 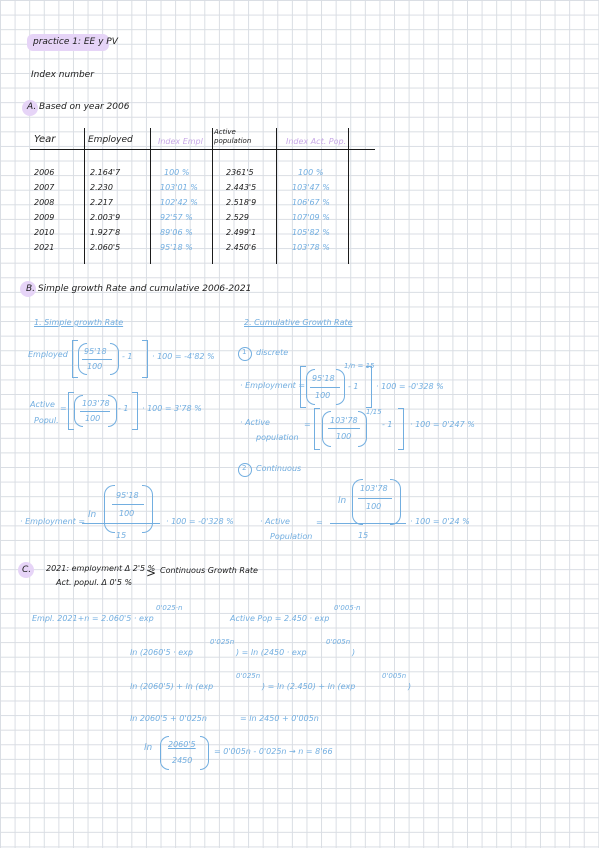 What do you see at coordinates (275, 521) in the screenshot?
I see `cont-act-label-1: · Active` at bounding box center [275, 521].